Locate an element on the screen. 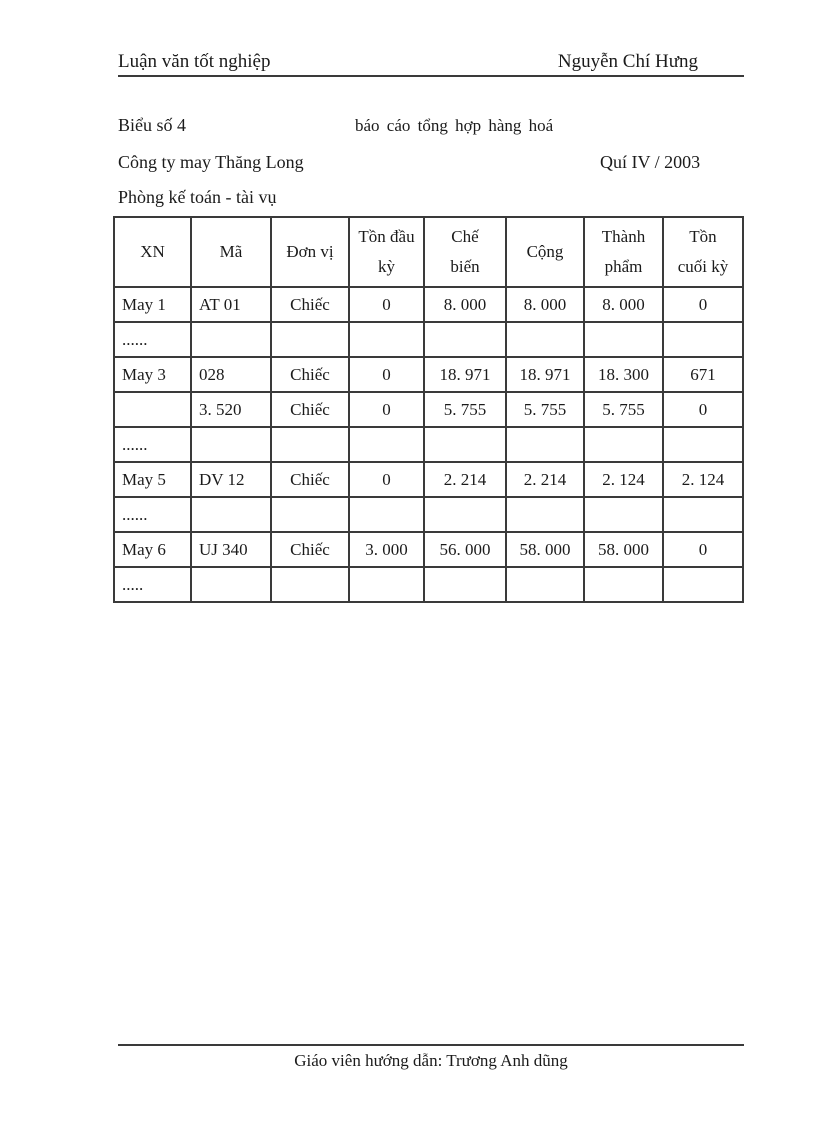 The image size is (816, 1123). table-cell: May 5 is located at coordinates (152, 479).